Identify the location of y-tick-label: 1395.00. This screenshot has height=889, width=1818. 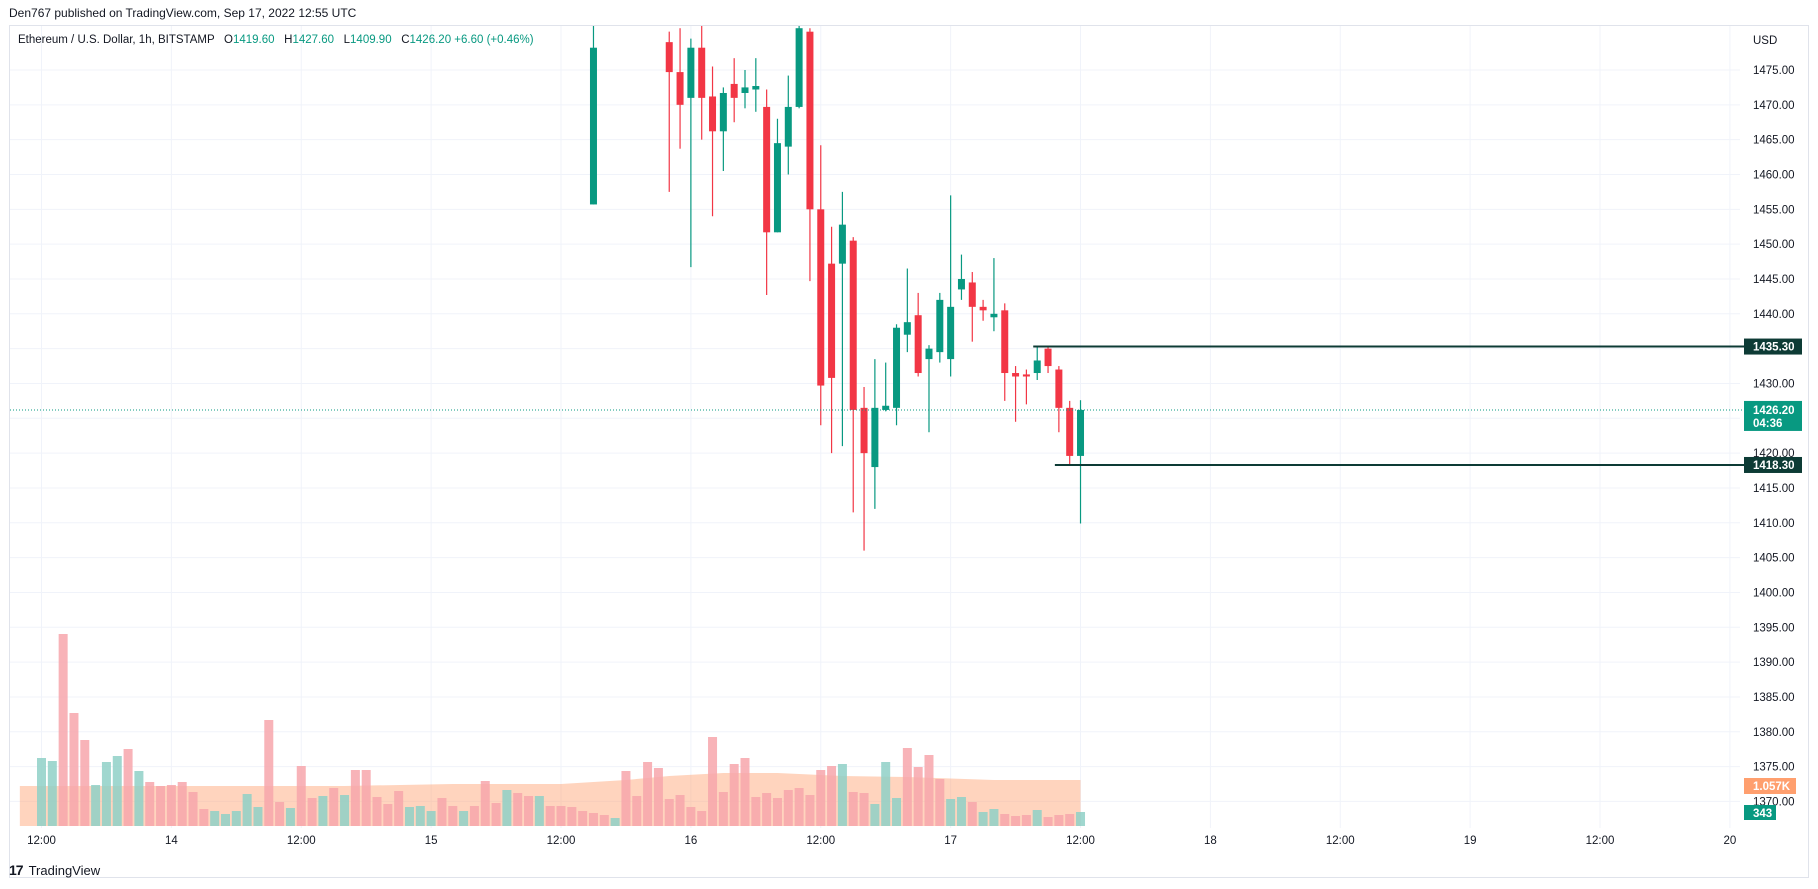
(1774, 628).